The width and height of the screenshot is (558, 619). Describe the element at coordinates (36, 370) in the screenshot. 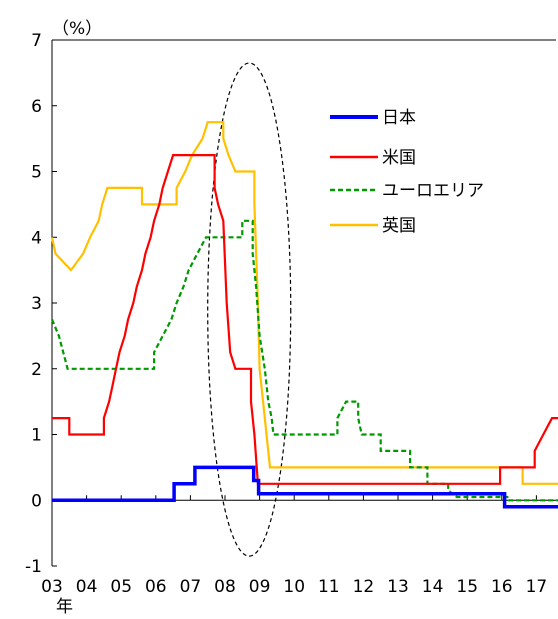

I see `y-tick-label: 2` at that location.